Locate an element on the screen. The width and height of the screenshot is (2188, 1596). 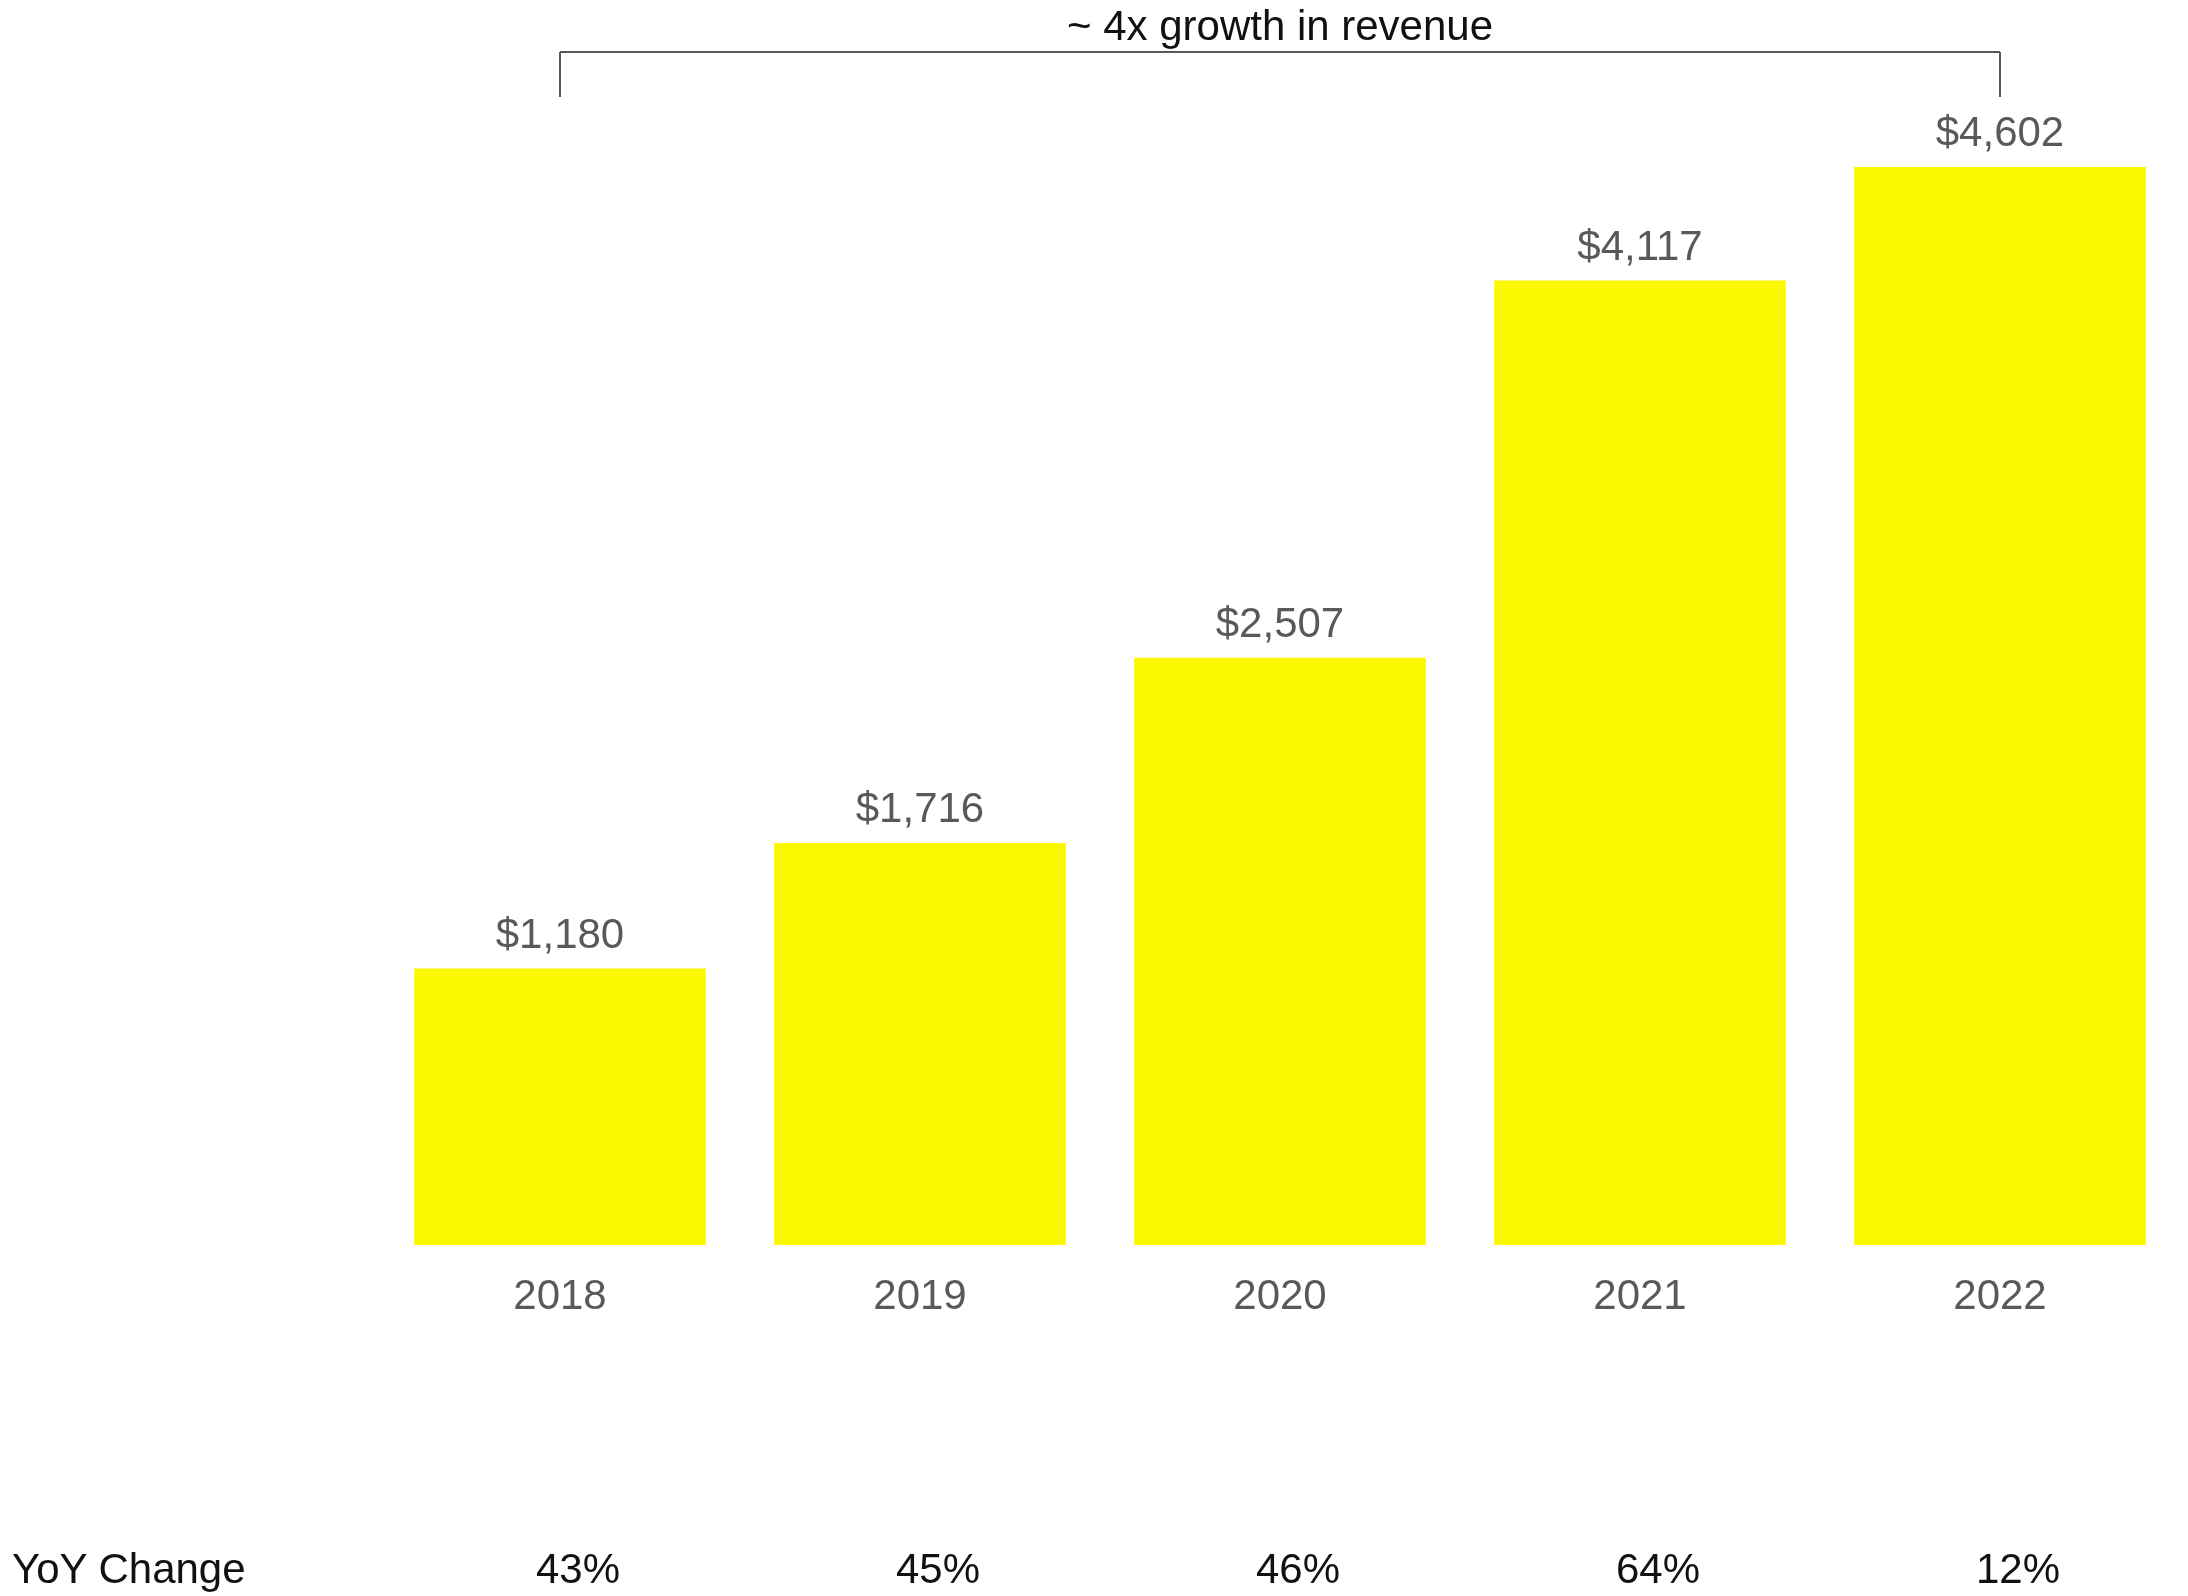
data-label: $2,507 is located at coordinates (1280, 622).